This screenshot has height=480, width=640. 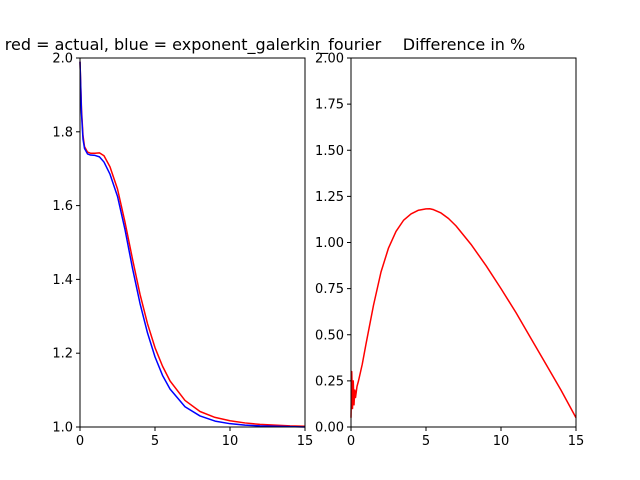 I want to click on right-x-tick-label-1: 5, so click(x=426, y=441).